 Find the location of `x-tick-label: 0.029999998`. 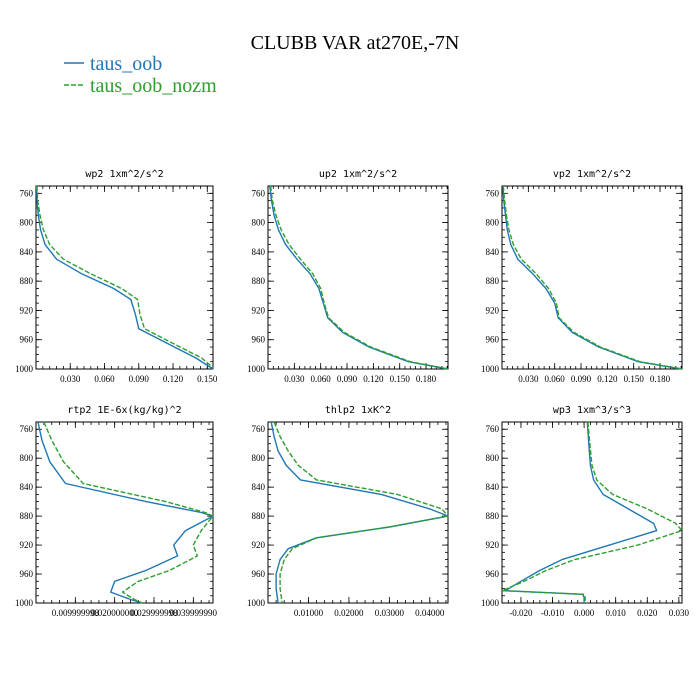

x-tick-label: 0.029999998 is located at coordinates (154, 613).